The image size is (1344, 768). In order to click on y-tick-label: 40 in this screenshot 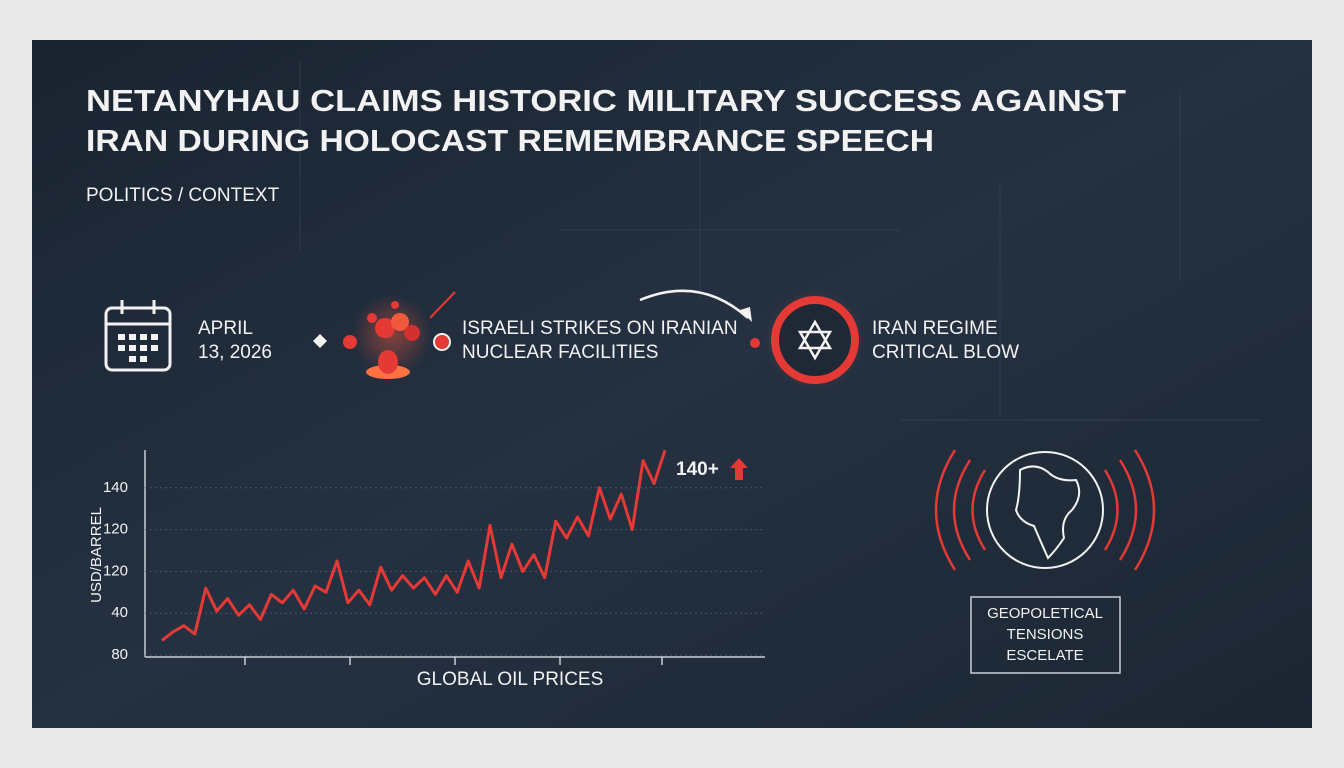, I will do `click(119, 612)`.